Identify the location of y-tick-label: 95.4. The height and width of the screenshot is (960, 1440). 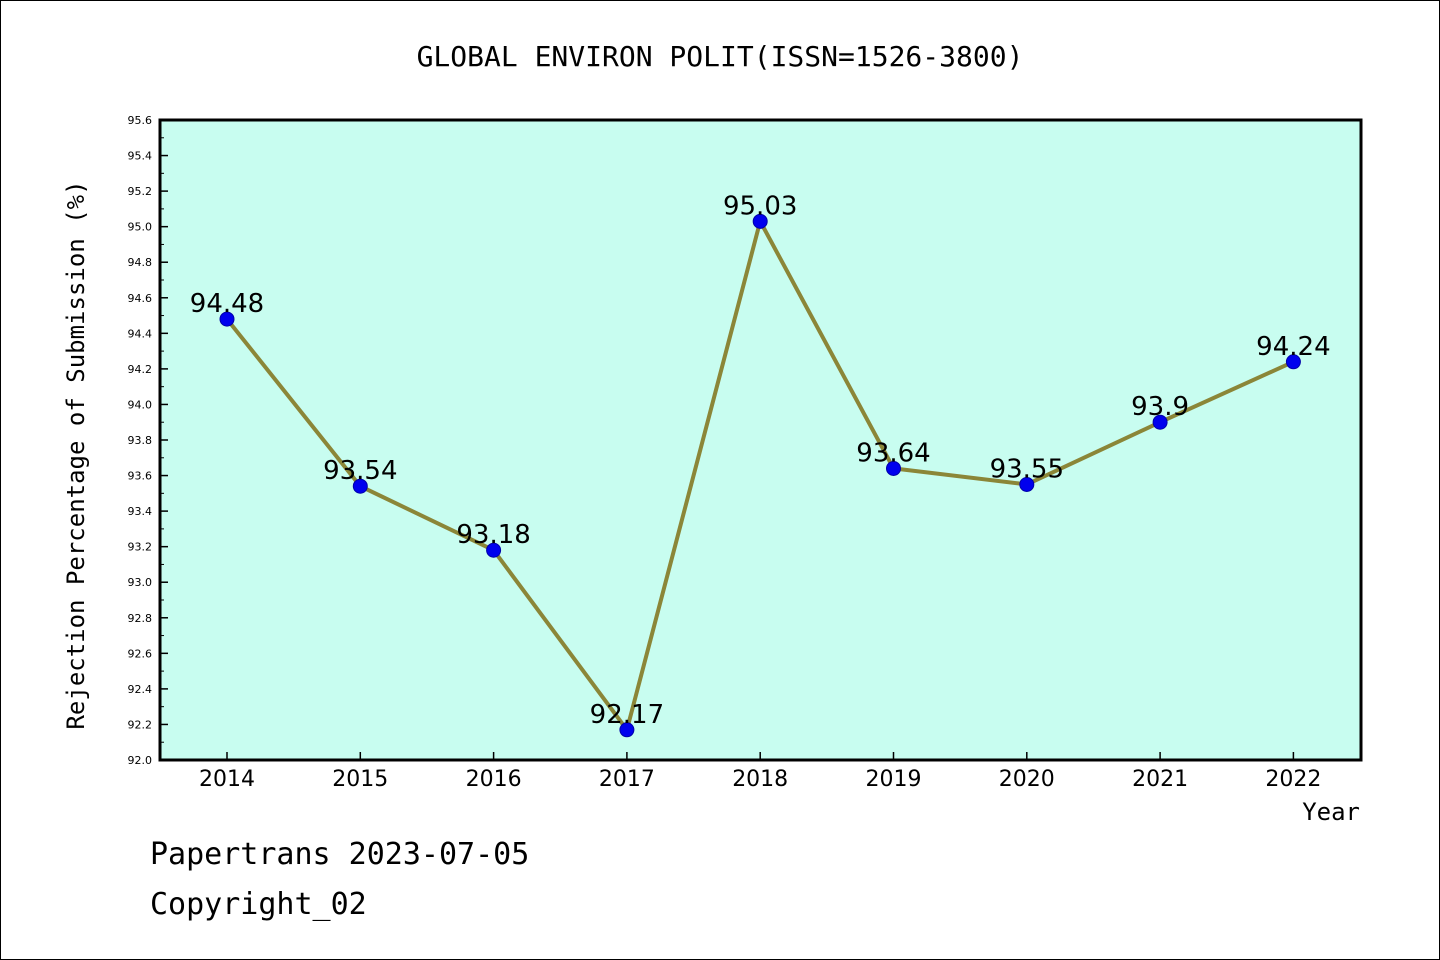
(140, 156).